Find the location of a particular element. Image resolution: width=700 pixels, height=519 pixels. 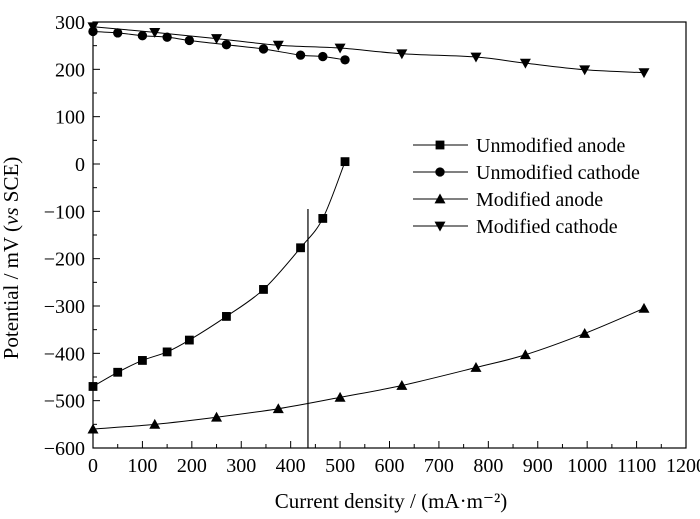

y-tick-label: 0 is located at coordinates (80, 165).